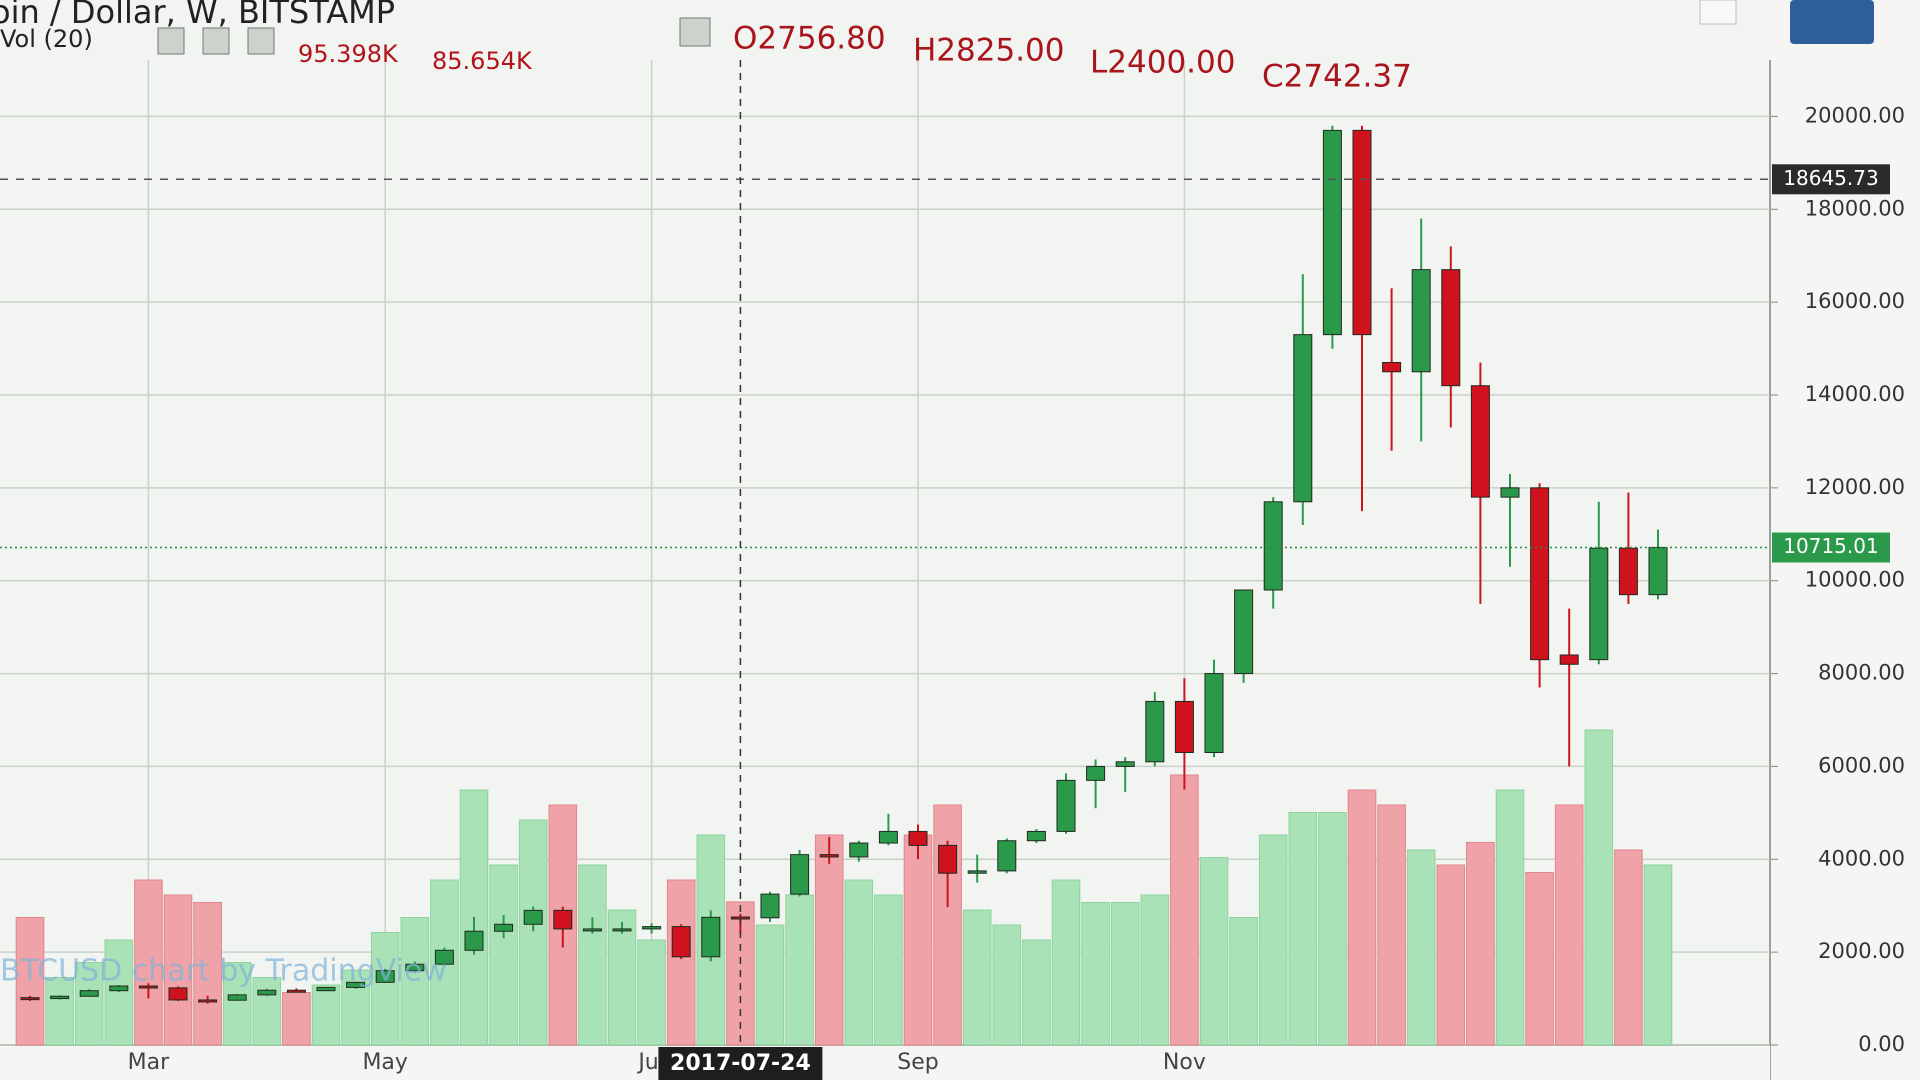  I want to click on ohlc-high: H2825.00, so click(989, 51).